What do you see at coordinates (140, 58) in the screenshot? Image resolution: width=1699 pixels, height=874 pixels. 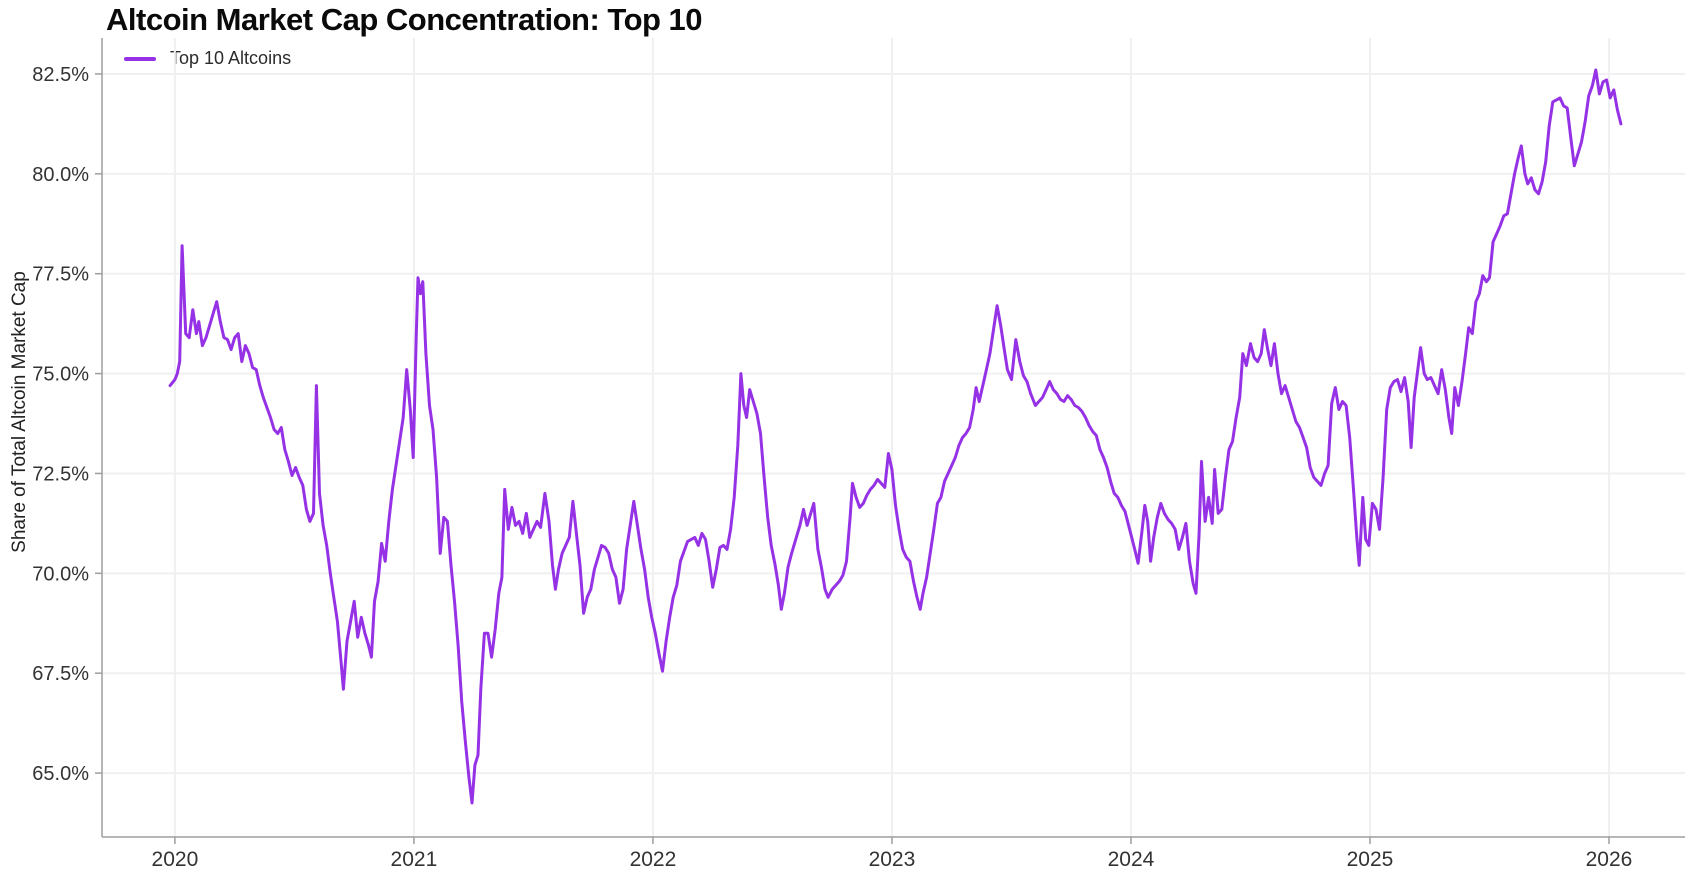 I see `legend-line-swatch` at bounding box center [140, 58].